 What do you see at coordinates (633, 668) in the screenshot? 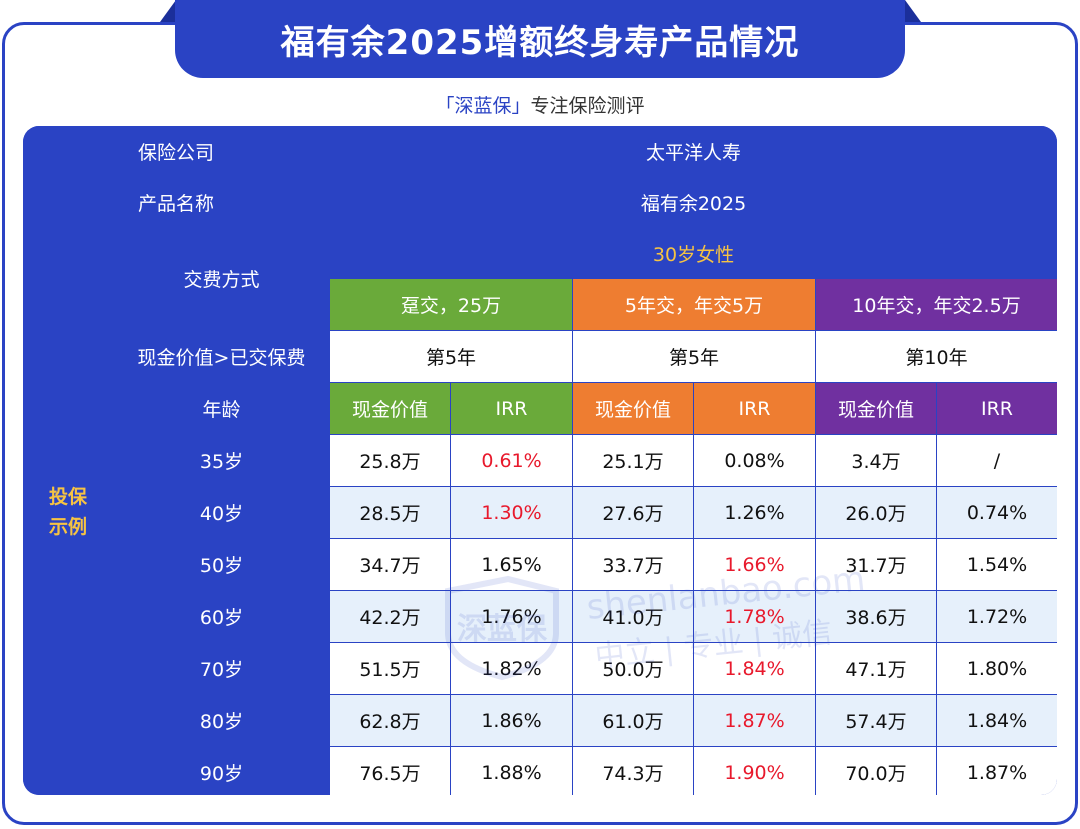
I see `cash-value-cell: 50.0万` at bounding box center [633, 668].